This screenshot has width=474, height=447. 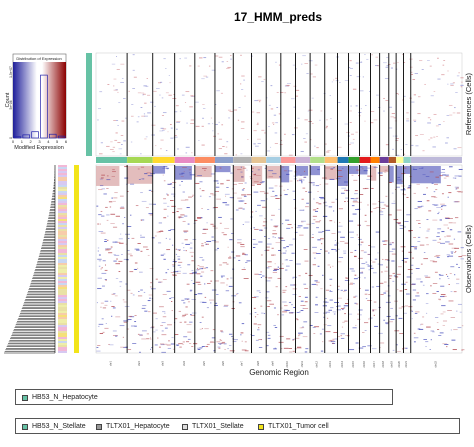 I want to click on x-axis-label: Genomic Region, so click(x=279, y=372).